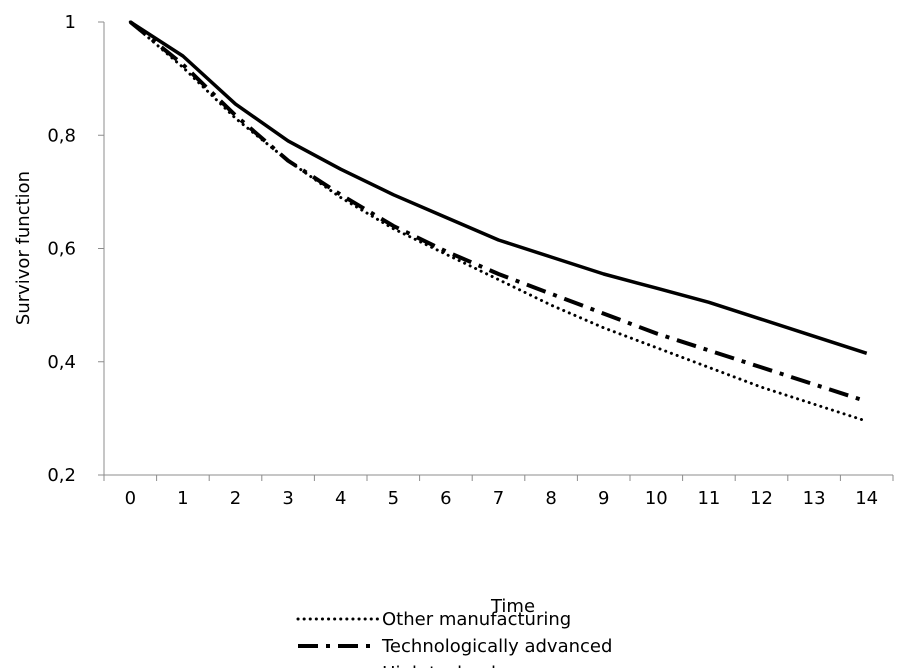 This screenshot has width=917, height=668. What do you see at coordinates (498, 498) in the screenshot?
I see `x-tick-label: 7` at bounding box center [498, 498].